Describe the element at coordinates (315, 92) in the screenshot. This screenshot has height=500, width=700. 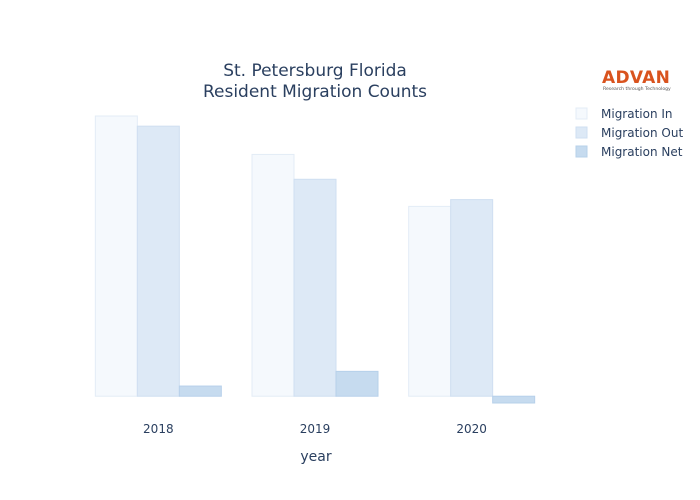
I see `chart-title-line-2: Resident Migration Counts` at that location.